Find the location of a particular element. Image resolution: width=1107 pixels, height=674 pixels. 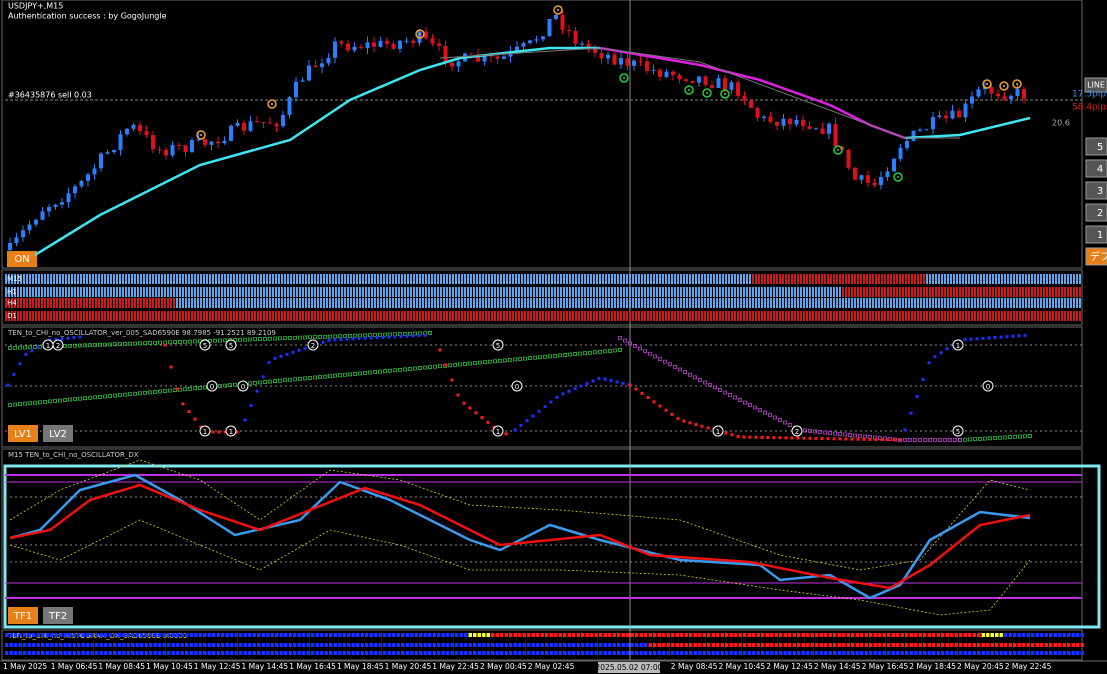

level-button: LV1 is located at coordinates (23, 433).